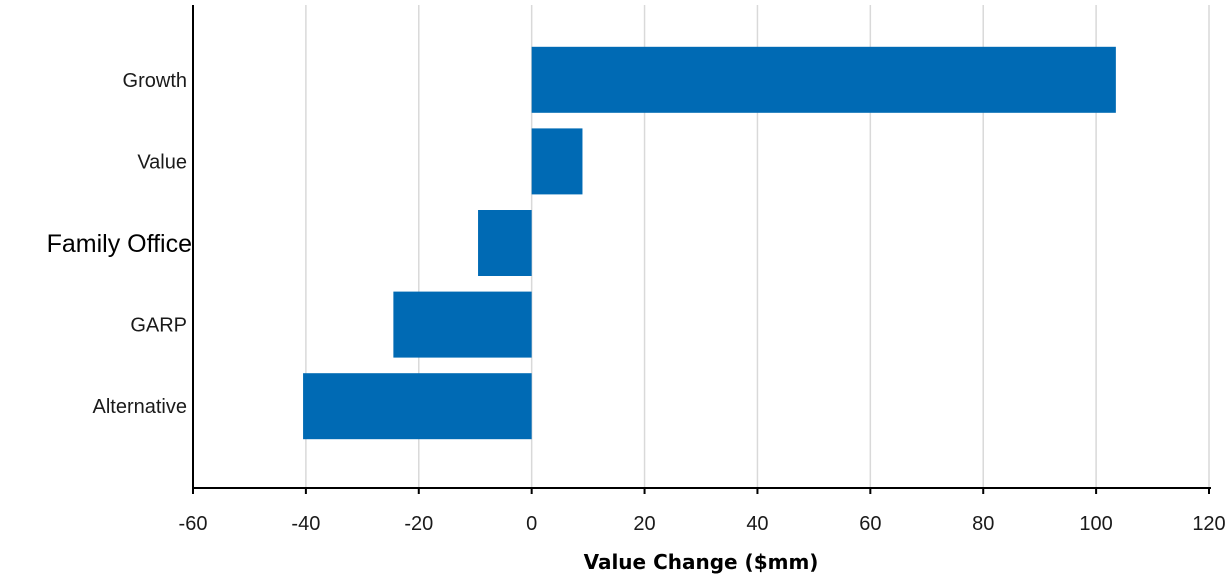 The width and height of the screenshot is (1230, 582). Describe the element at coordinates (140, 407) in the screenshot. I see `category-label: Alternative` at that location.